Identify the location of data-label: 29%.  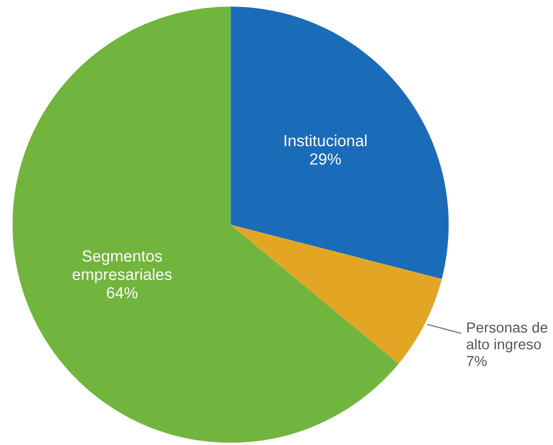
(325, 159).